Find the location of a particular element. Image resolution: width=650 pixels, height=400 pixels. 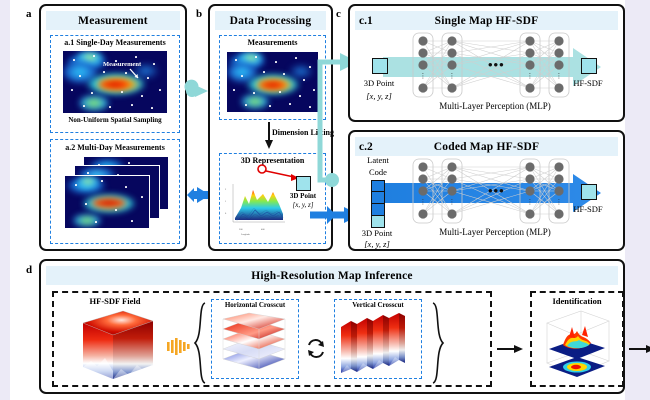

brace-open-icon is located at coordinates (199, 343).